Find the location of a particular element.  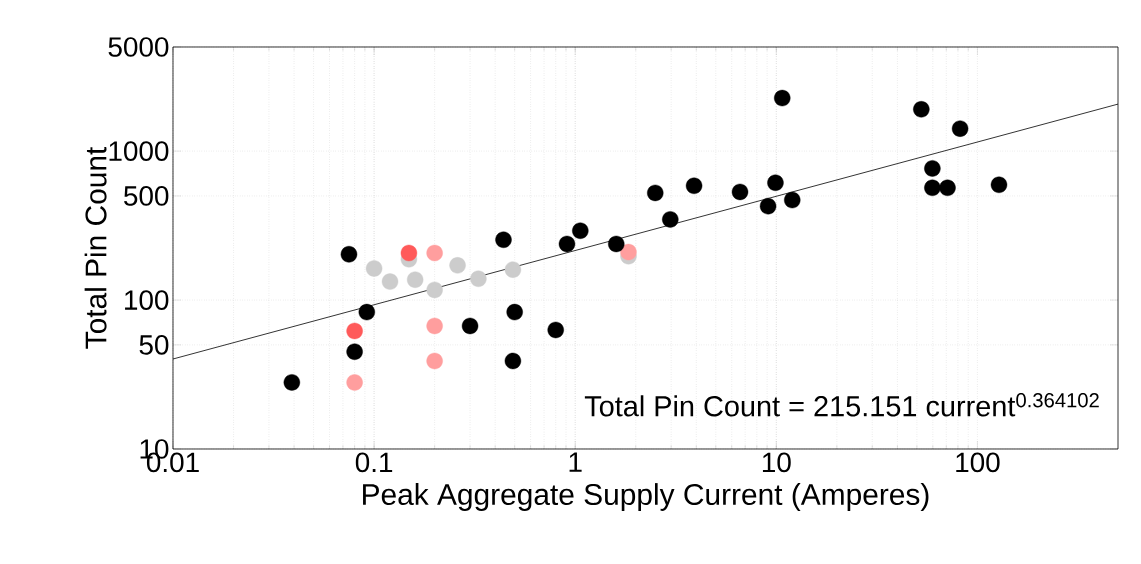

x-tick-label: 10 is located at coordinates (776, 462).